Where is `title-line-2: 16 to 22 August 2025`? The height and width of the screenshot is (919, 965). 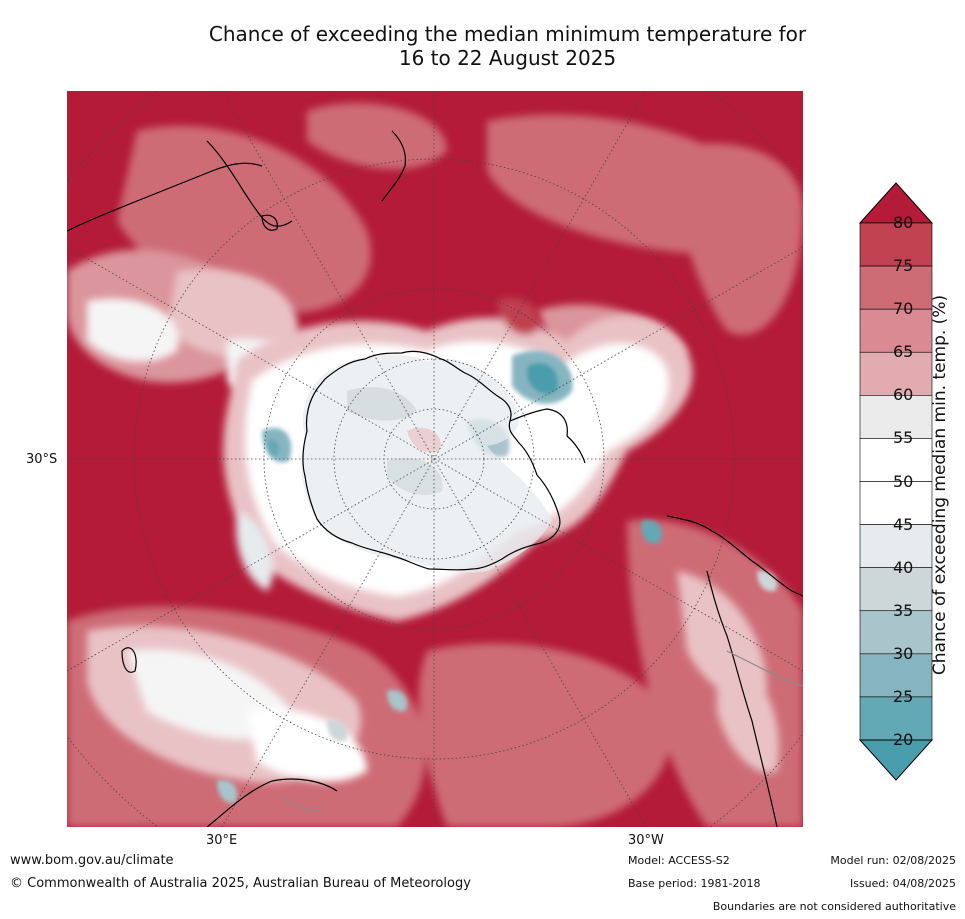 title-line-2: 16 to 22 August 2025 is located at coordinates (507, 58).